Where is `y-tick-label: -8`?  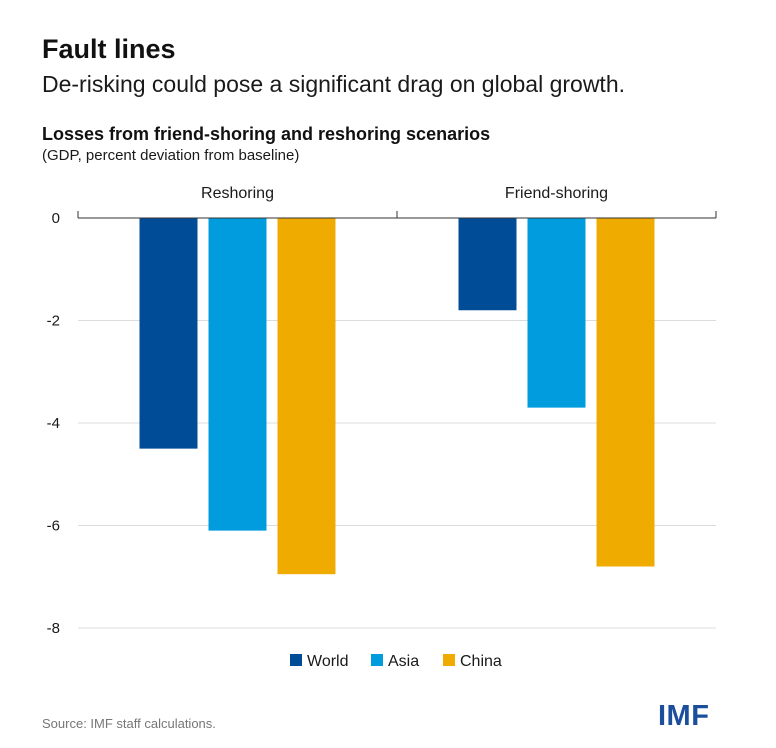 y-tick-label: -8 is located at coordinates (53, 628).